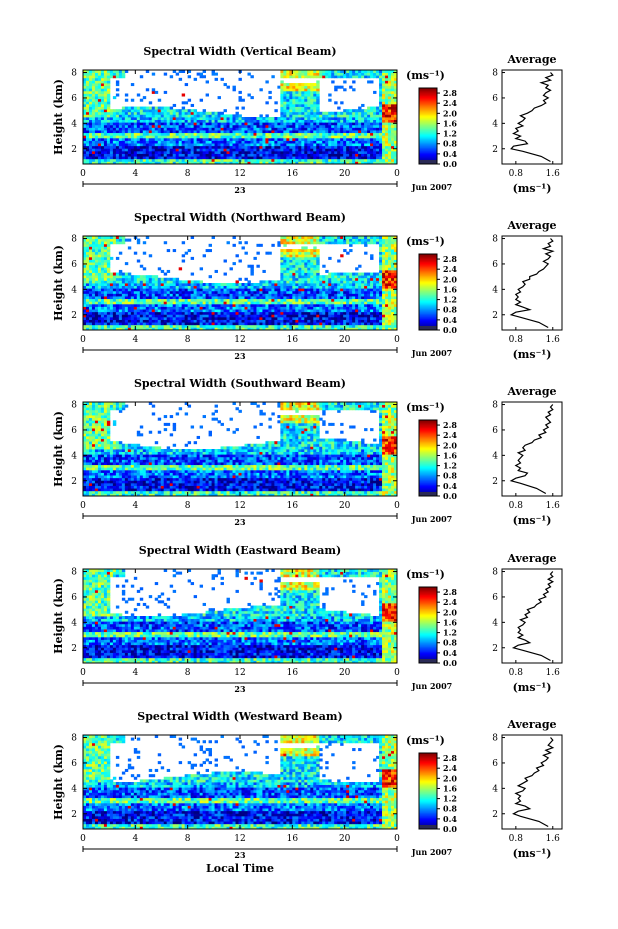 This screenshot has width=618, height=929. What do you see at coordinates (240, 868) in the screenshot?
I see `x-axis-label: Local Time` at bounding box center [240, 868].